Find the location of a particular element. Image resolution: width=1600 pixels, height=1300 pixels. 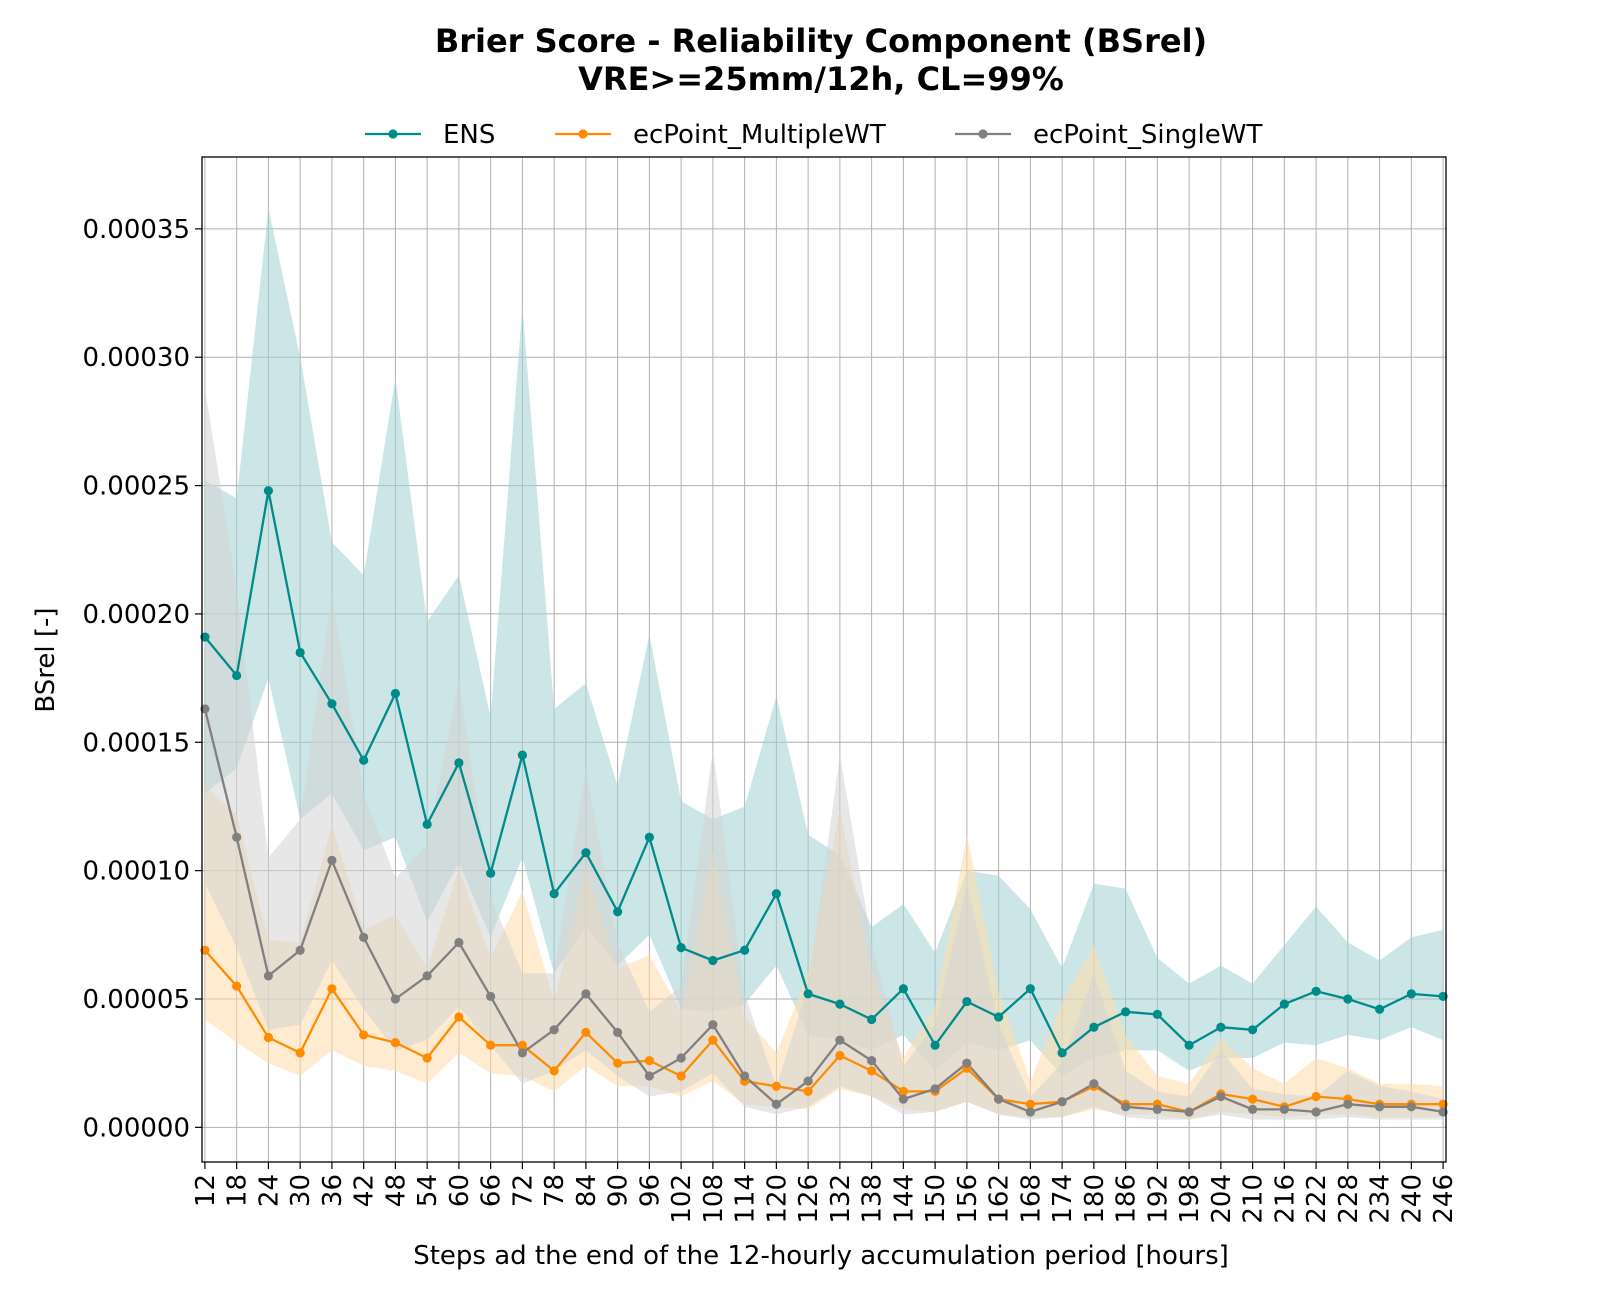

x-tick-label-36: 36 is located at coordinates (333, 1190).